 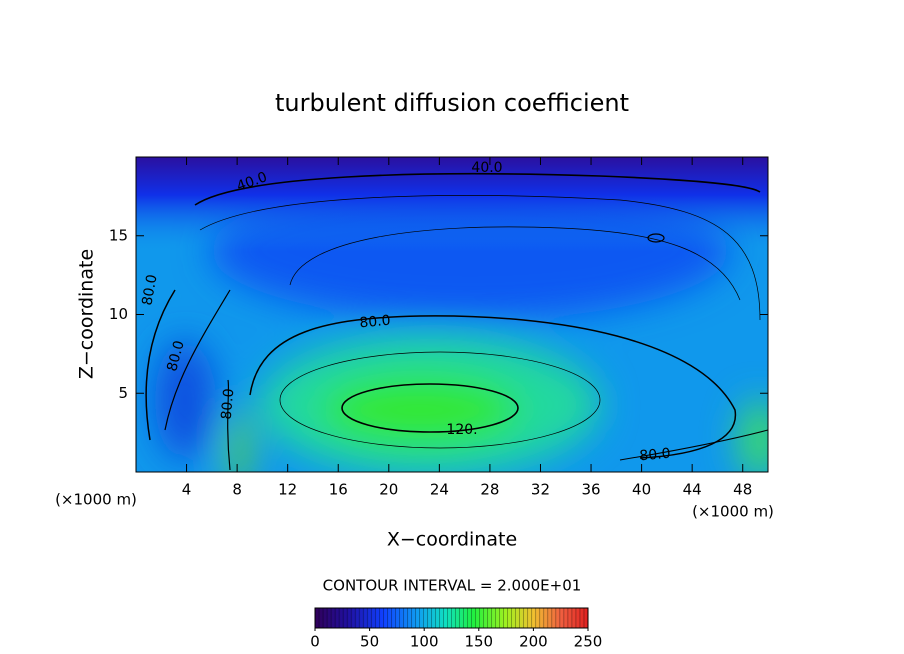 I want to click on x-tick-label: 28, so click(x=489, y=490).